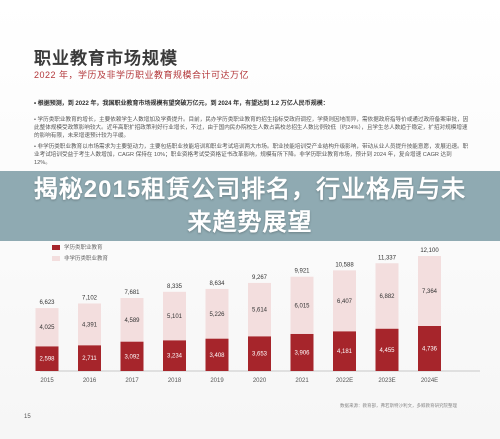  Describe the element at coordinates (217, 381) in the screenshot. I see `x-tick-label: 2019` at that location.